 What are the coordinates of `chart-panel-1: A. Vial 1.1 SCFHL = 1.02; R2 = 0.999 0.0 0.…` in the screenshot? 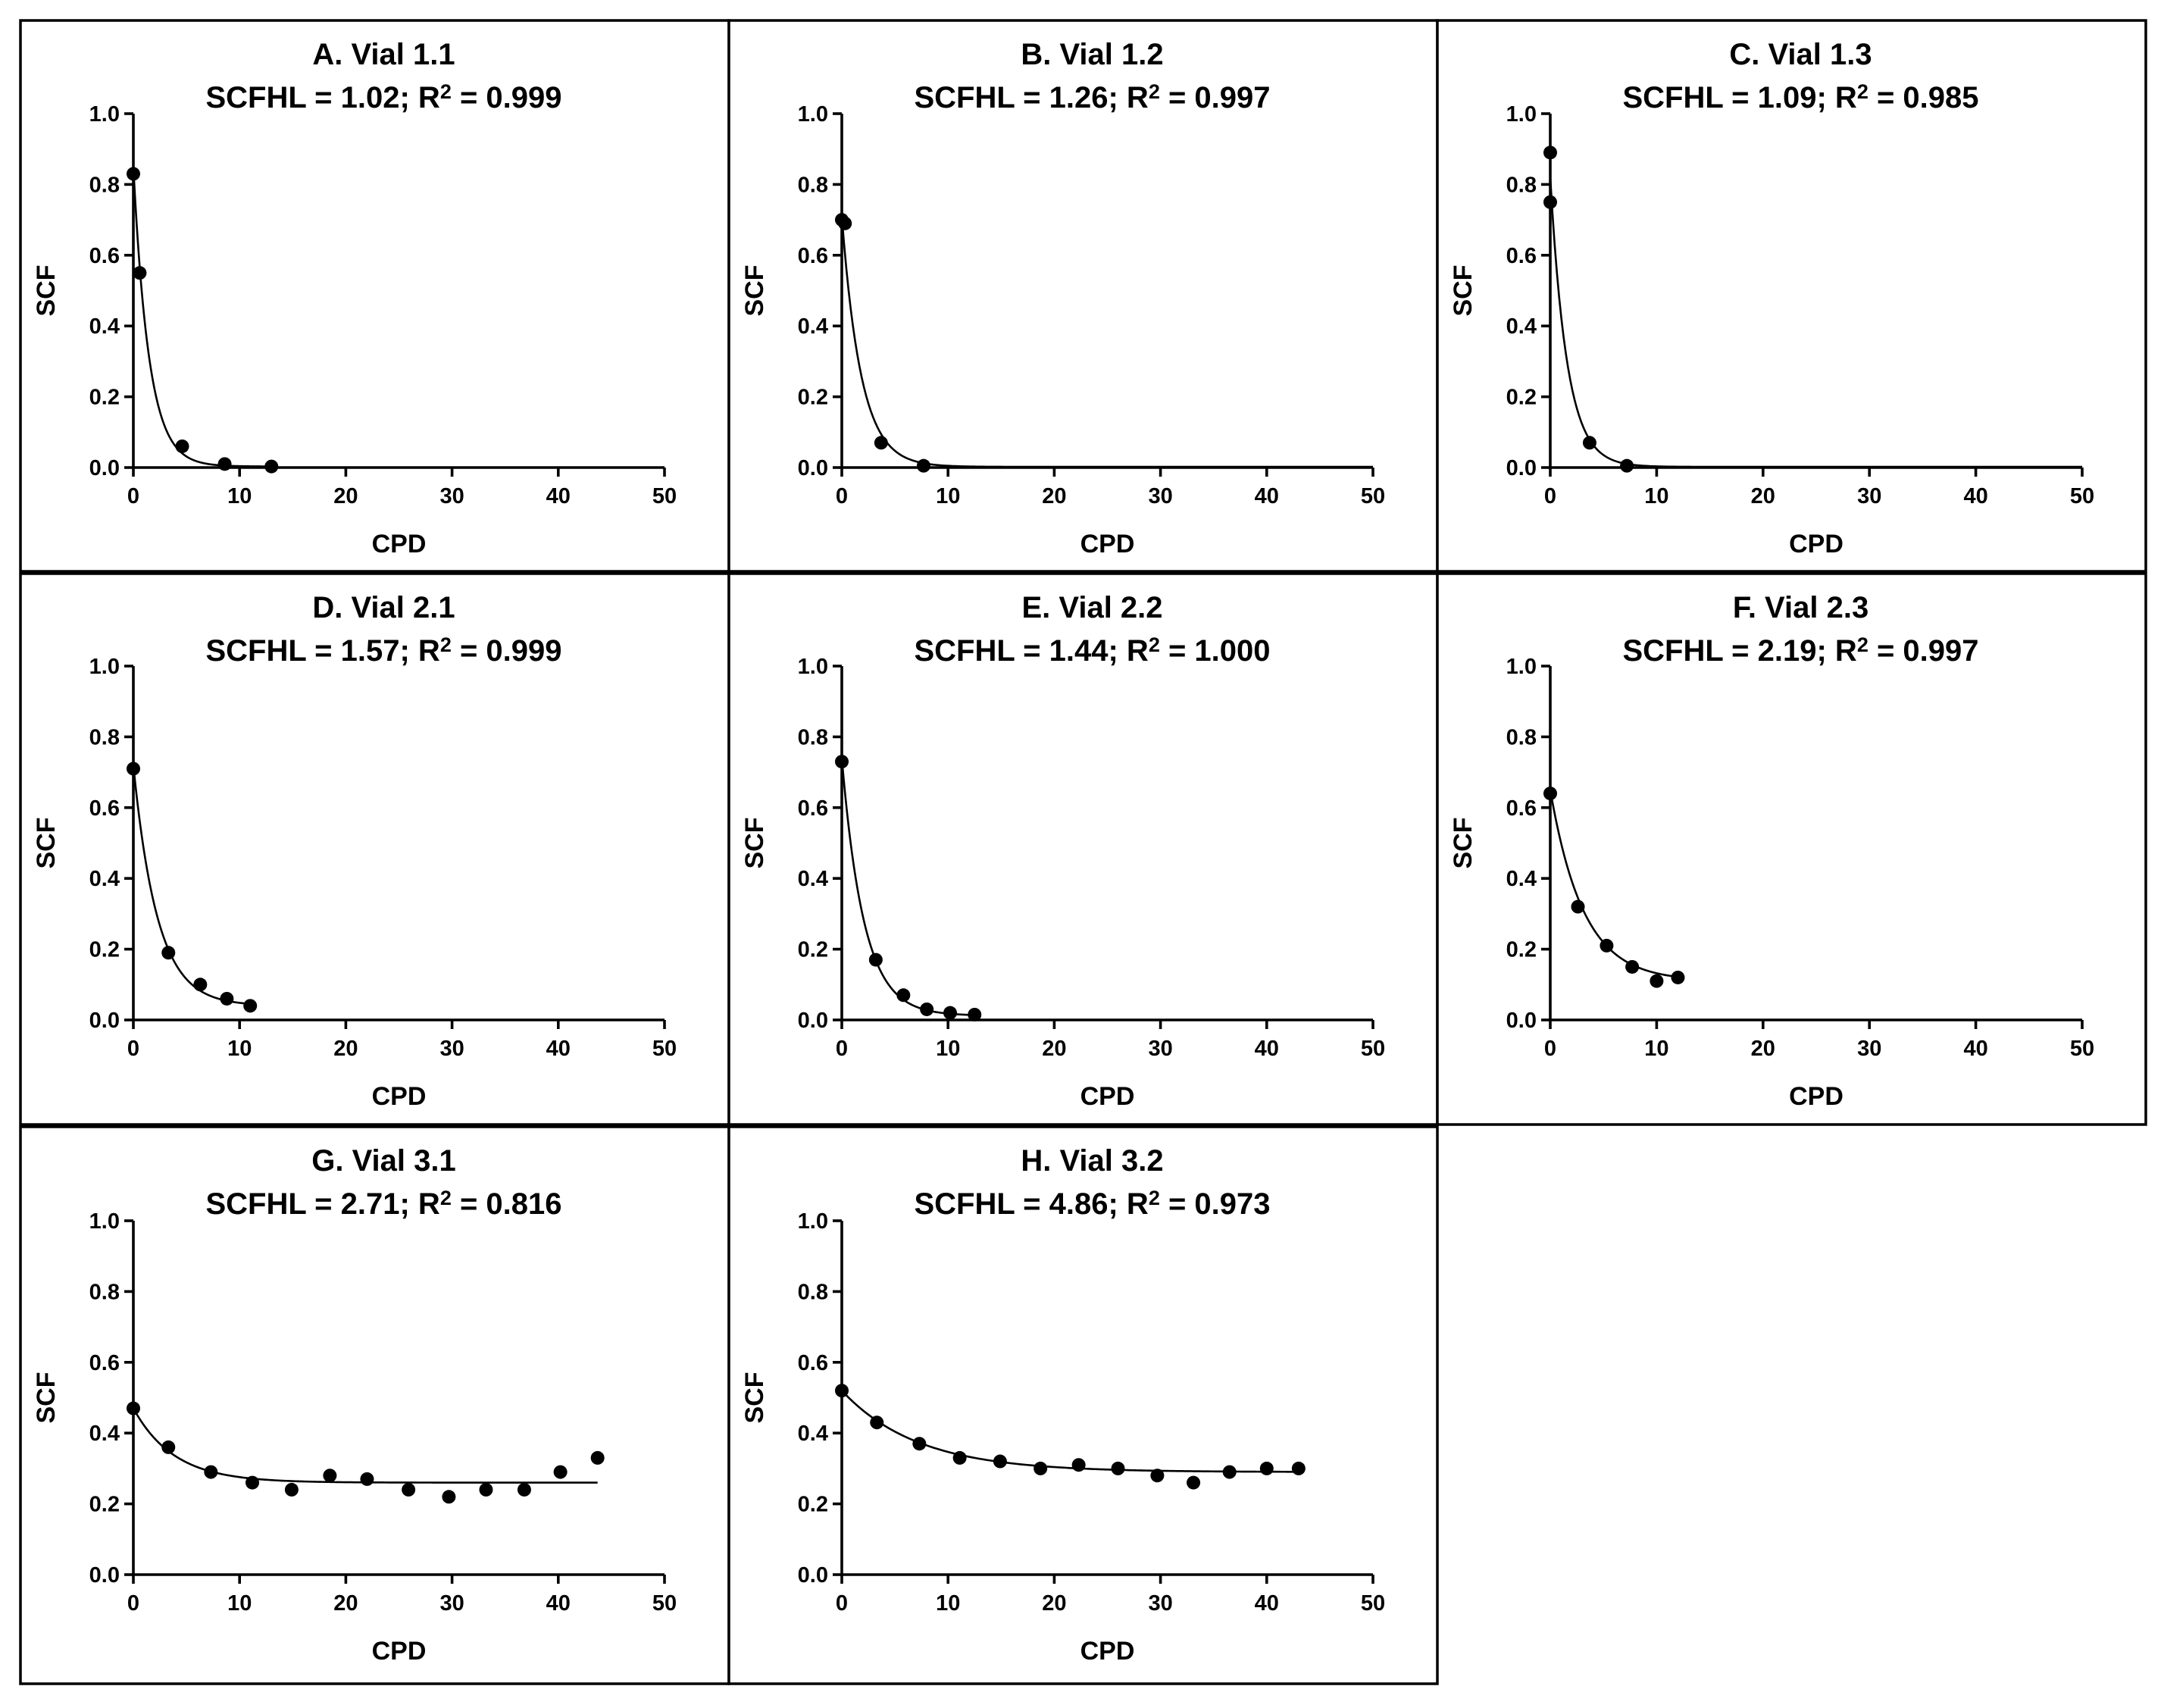 It's located at (374, 296).